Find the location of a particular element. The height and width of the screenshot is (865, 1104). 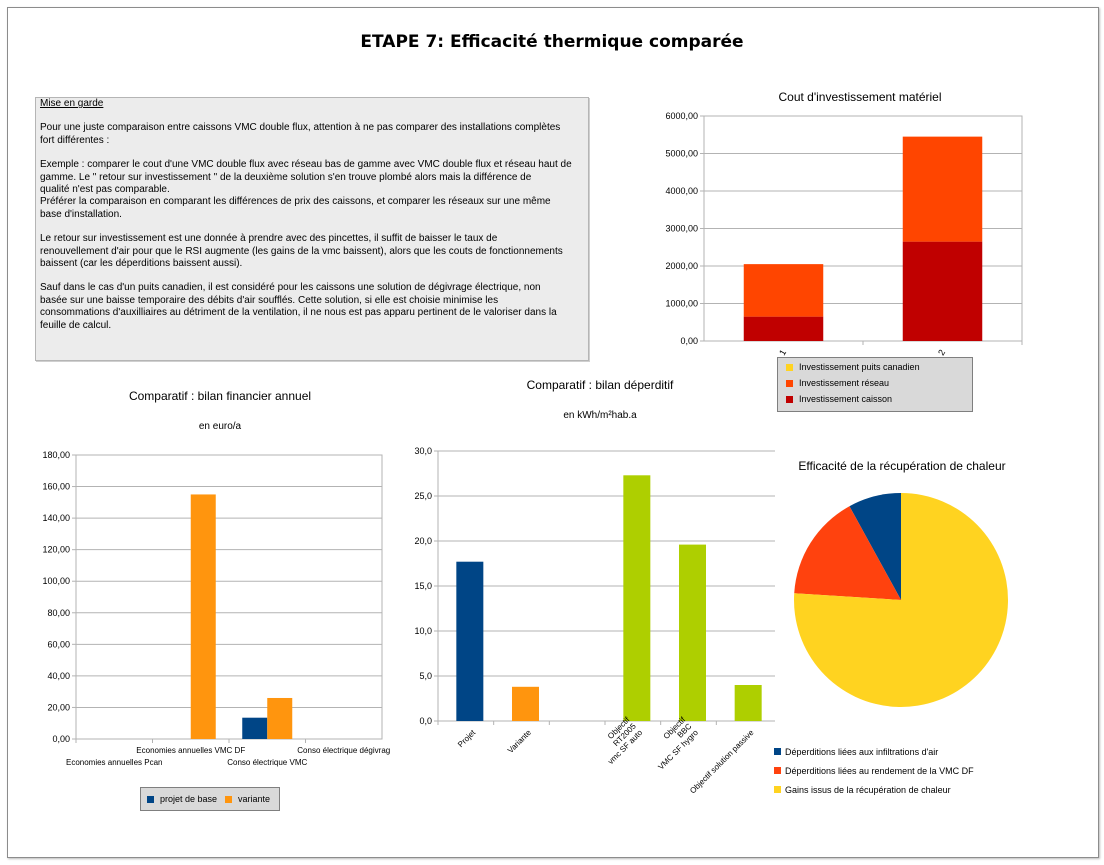

y-tick-label: 20,0 is located at coordinates (423, 541).